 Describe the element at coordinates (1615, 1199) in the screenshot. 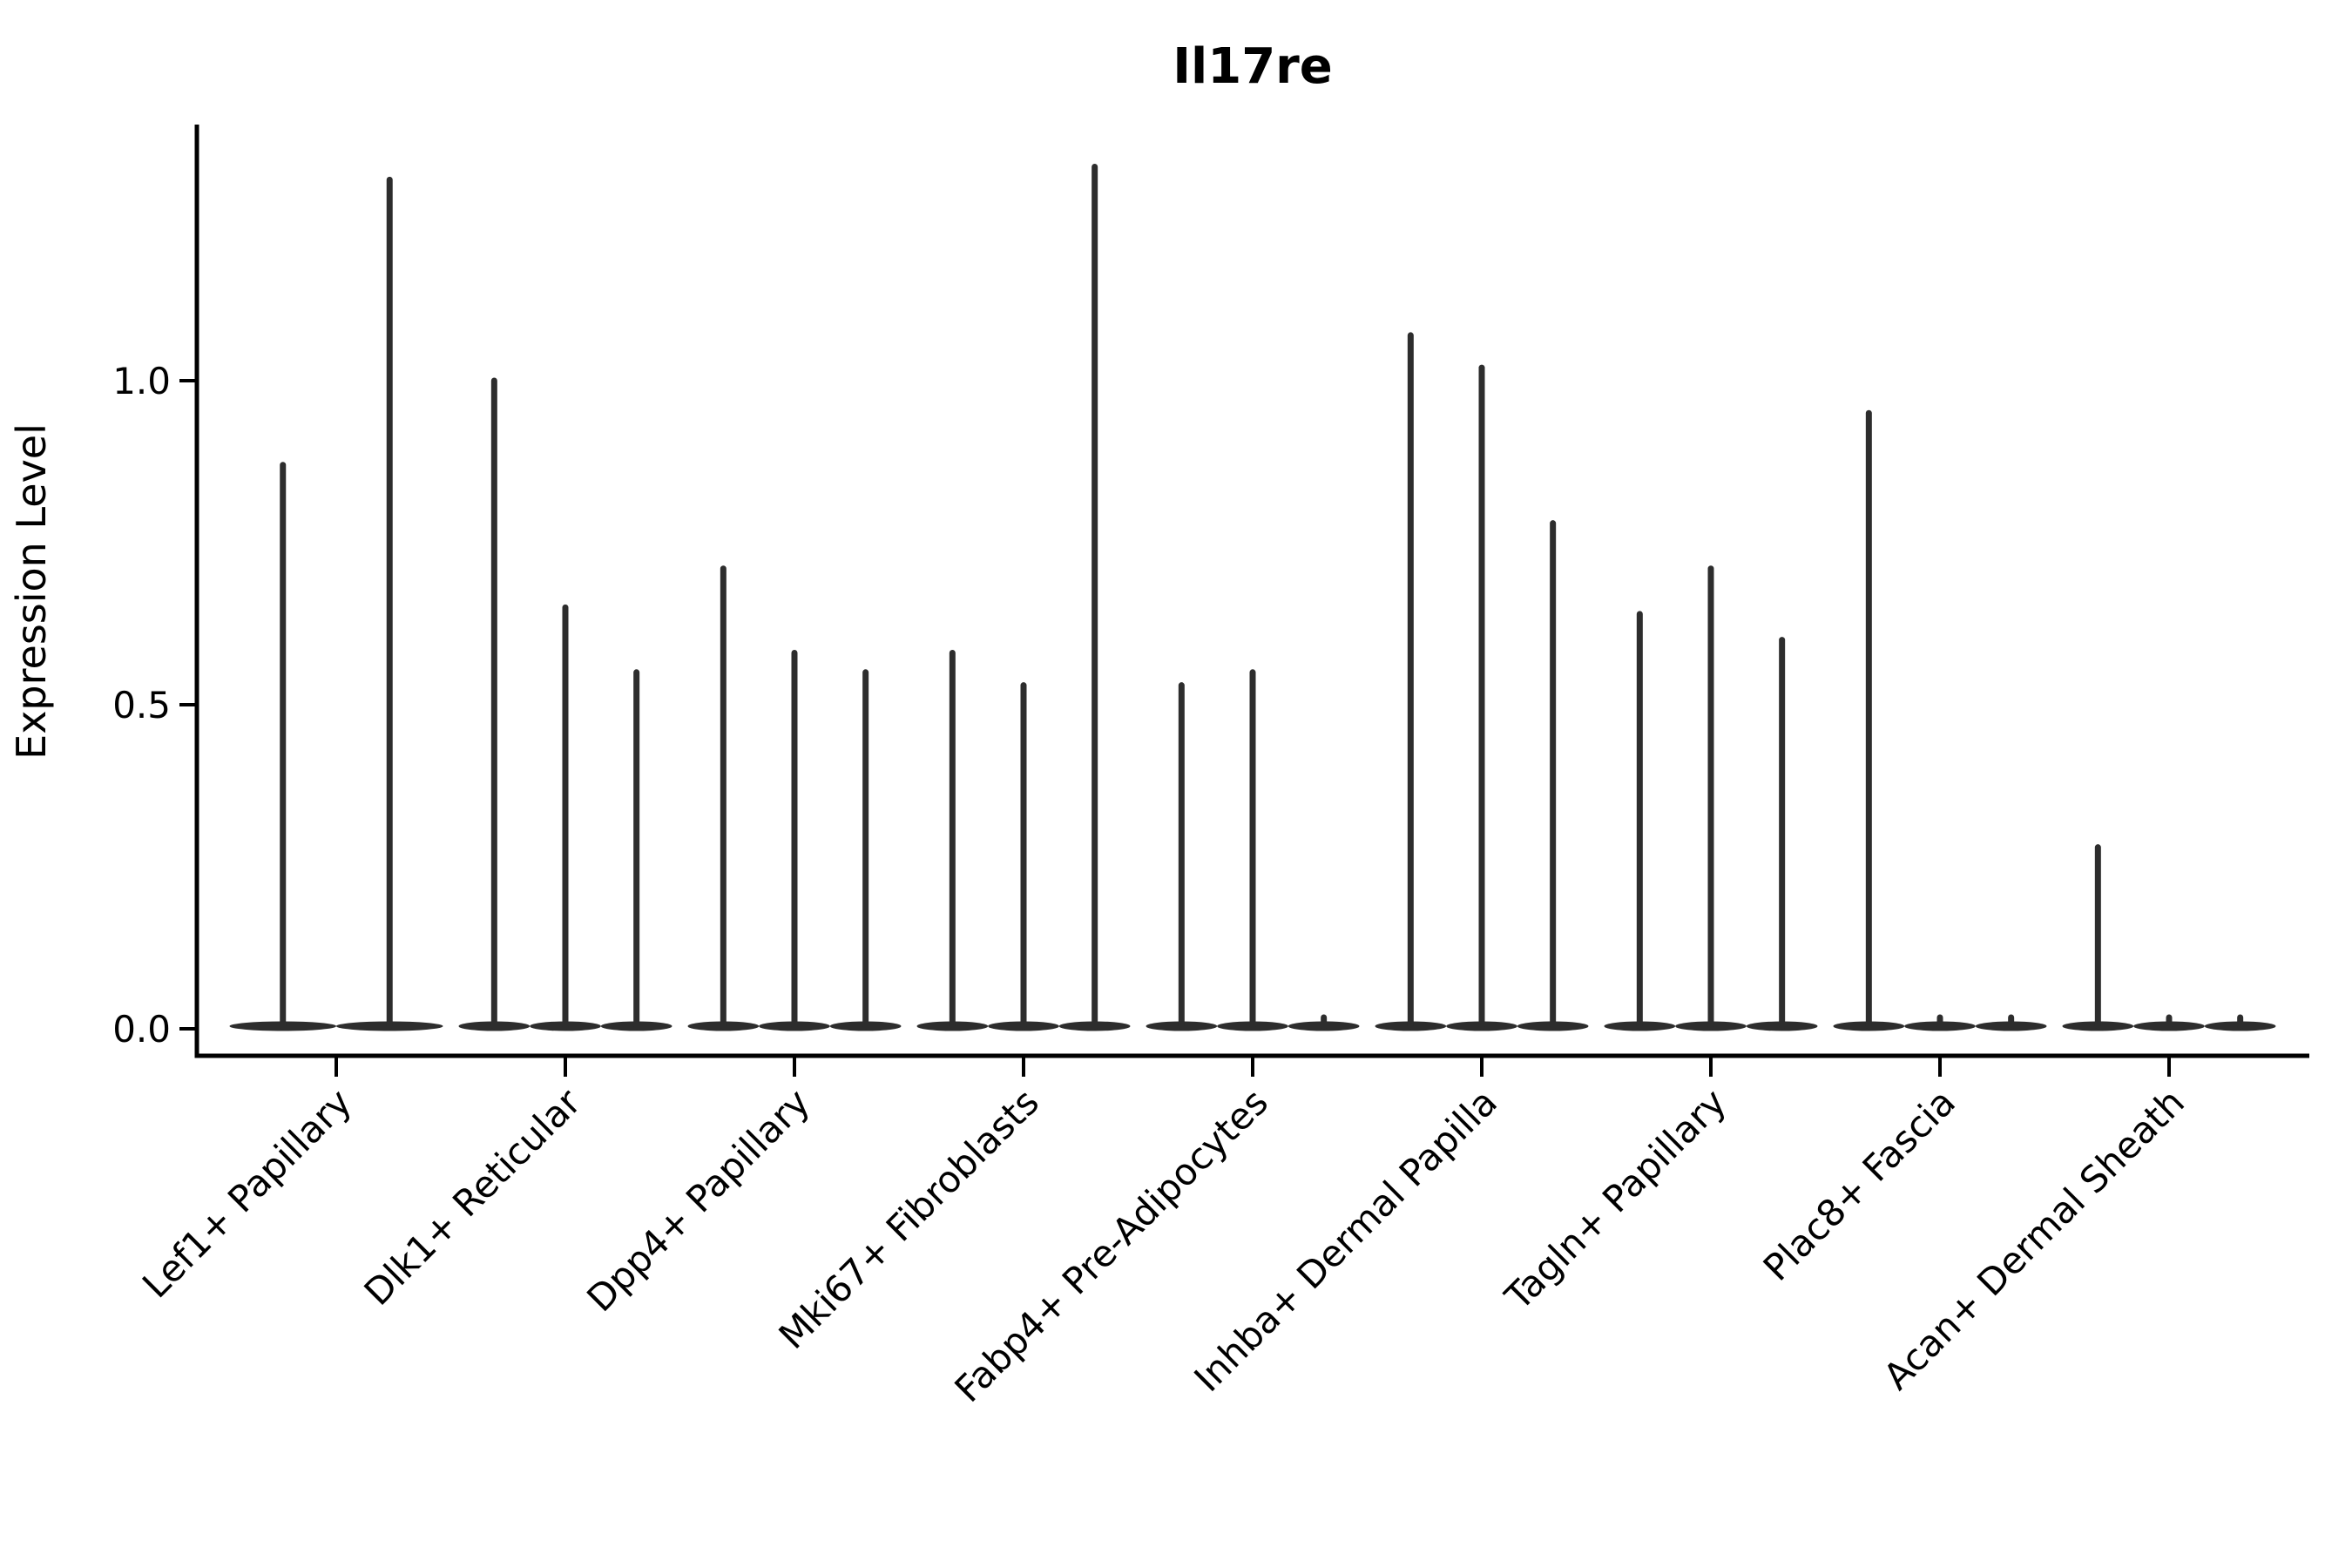

I see `x-tick-label: Tagln+ Papillary` at that location.